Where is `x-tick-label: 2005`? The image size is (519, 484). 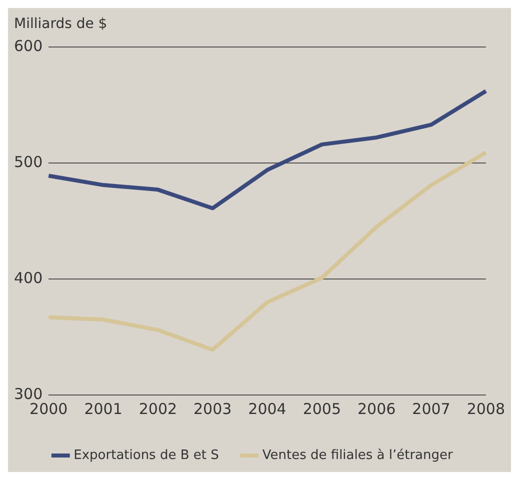
x-tick-label: 2005 is located at coordinates (322, 409).